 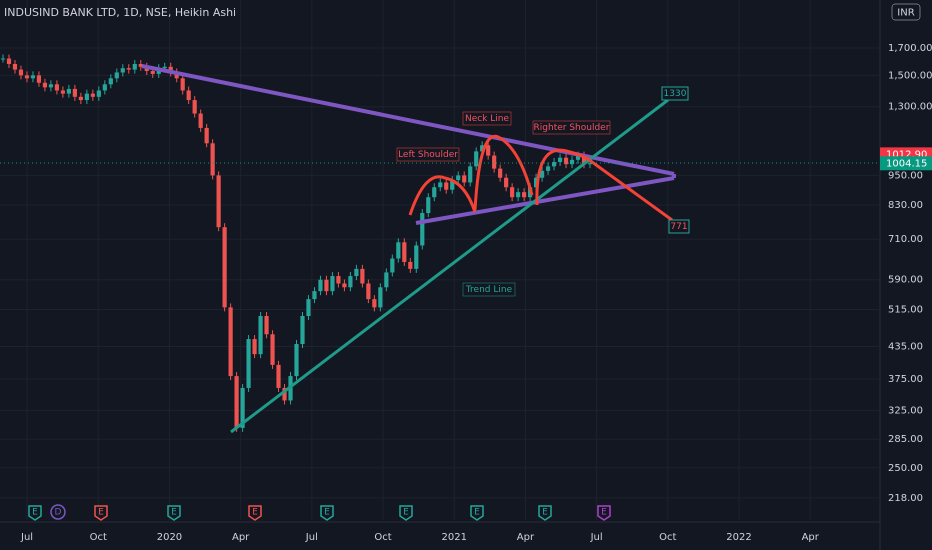 What do you see at coordinates (905, 410) in the screenshot?
I see `y-tick-label: 325.00` at bounding box center [905, 410].